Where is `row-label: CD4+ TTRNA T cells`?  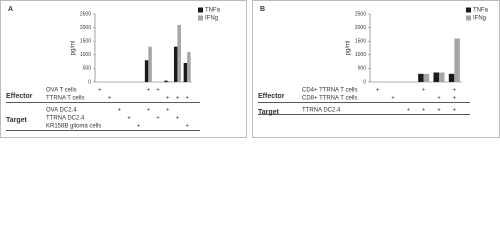 row-label: CD4+ TTRNA T cells is located at coordinates (330, 91).